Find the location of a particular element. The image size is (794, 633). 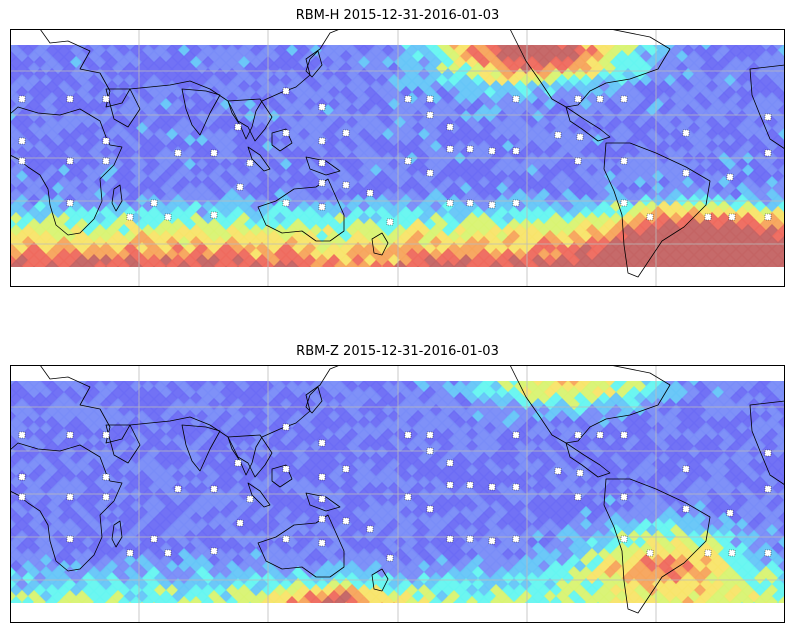

coastline-africa is located at coordinates (66, 171).